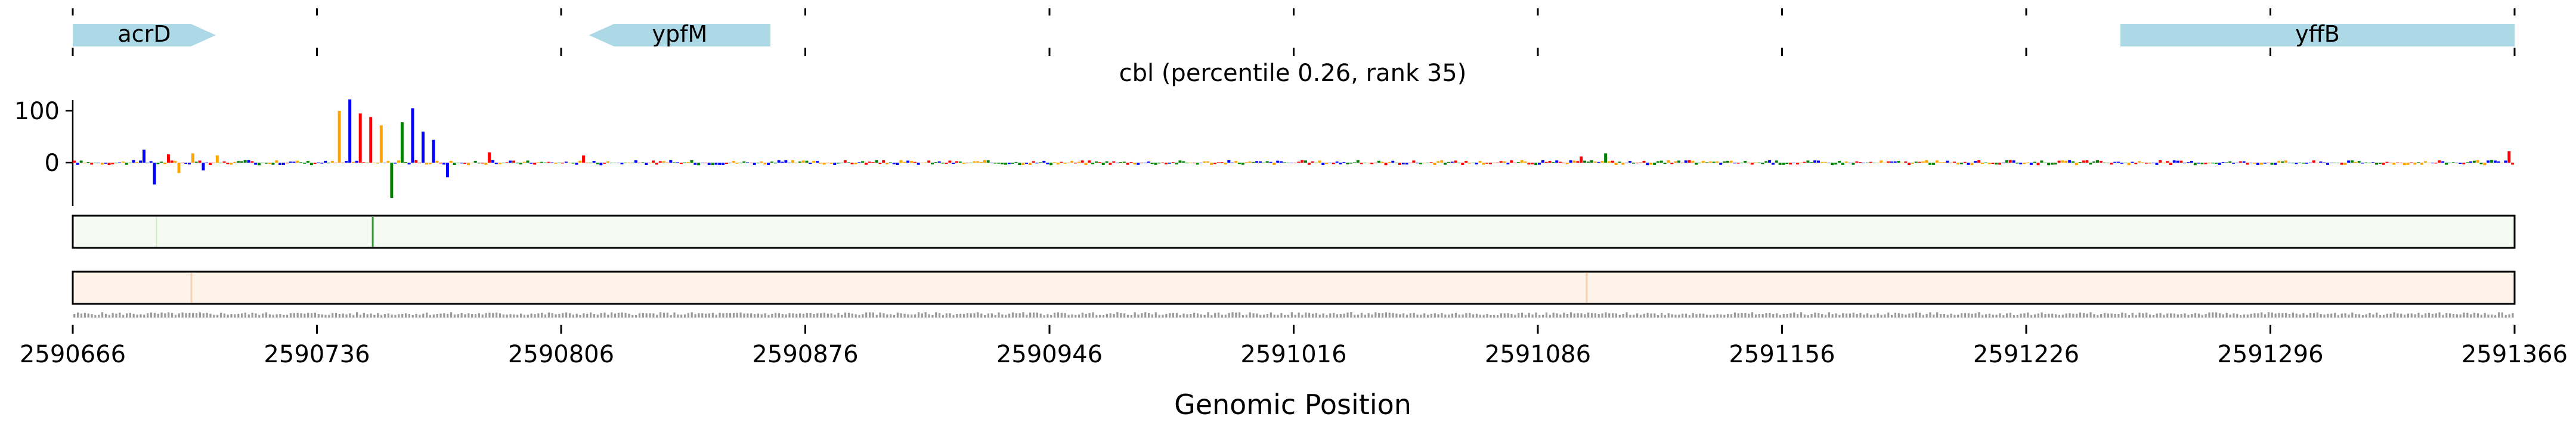  Describe the element at coordinates (52, 163) in the screenshot. I see `logo-y-tick-label-1: 0` at that location.